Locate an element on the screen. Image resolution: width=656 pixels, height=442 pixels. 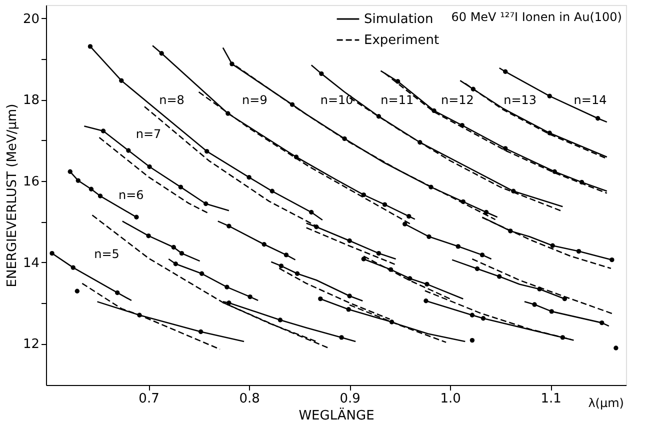
x-tick-label: 0.9 is located at coordinates (350, 399).